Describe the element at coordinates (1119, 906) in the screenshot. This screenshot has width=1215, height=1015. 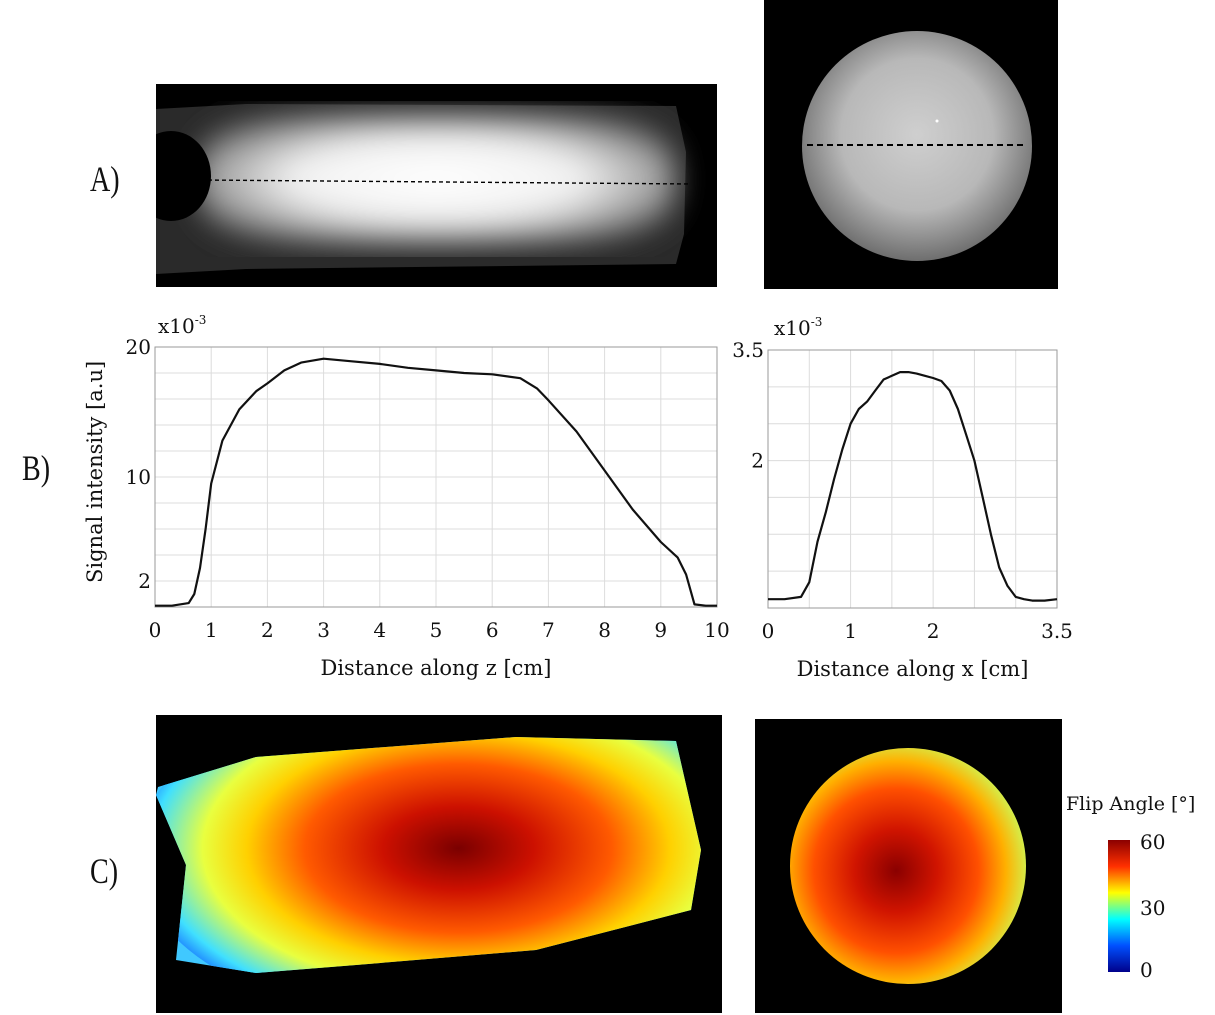
I see `colorbar` at that location.